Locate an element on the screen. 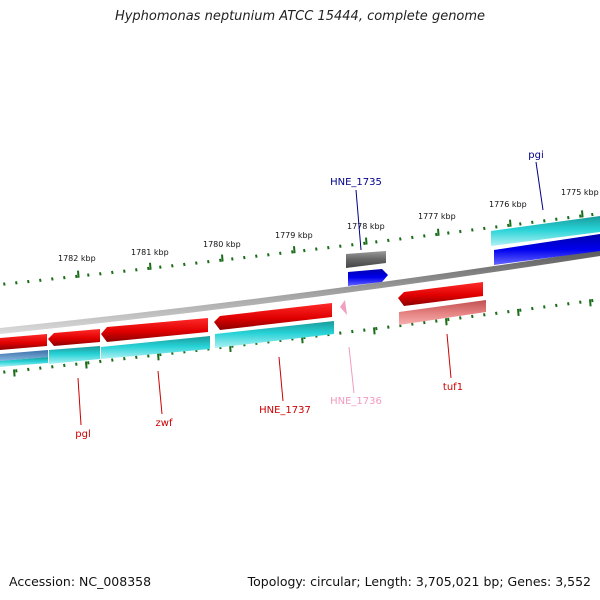  feature-zwf-cyan is located at coordinates (155, 347).